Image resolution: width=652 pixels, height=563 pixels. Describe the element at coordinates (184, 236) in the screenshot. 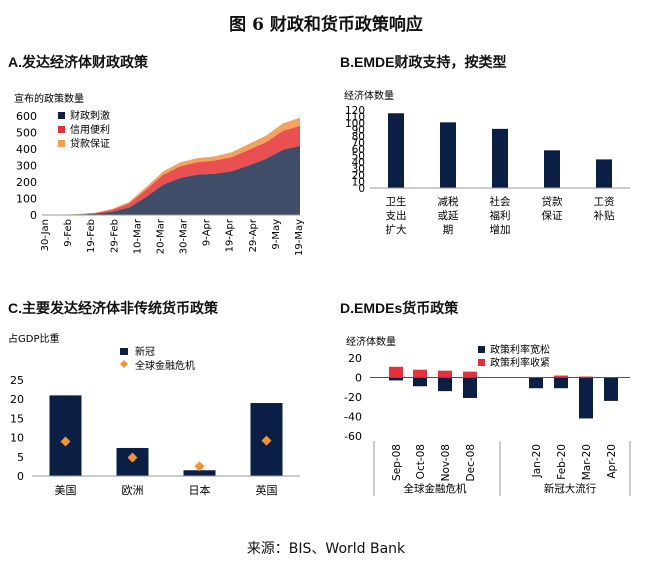

I see `panel-a-xtick: 30-Mar` at that location.